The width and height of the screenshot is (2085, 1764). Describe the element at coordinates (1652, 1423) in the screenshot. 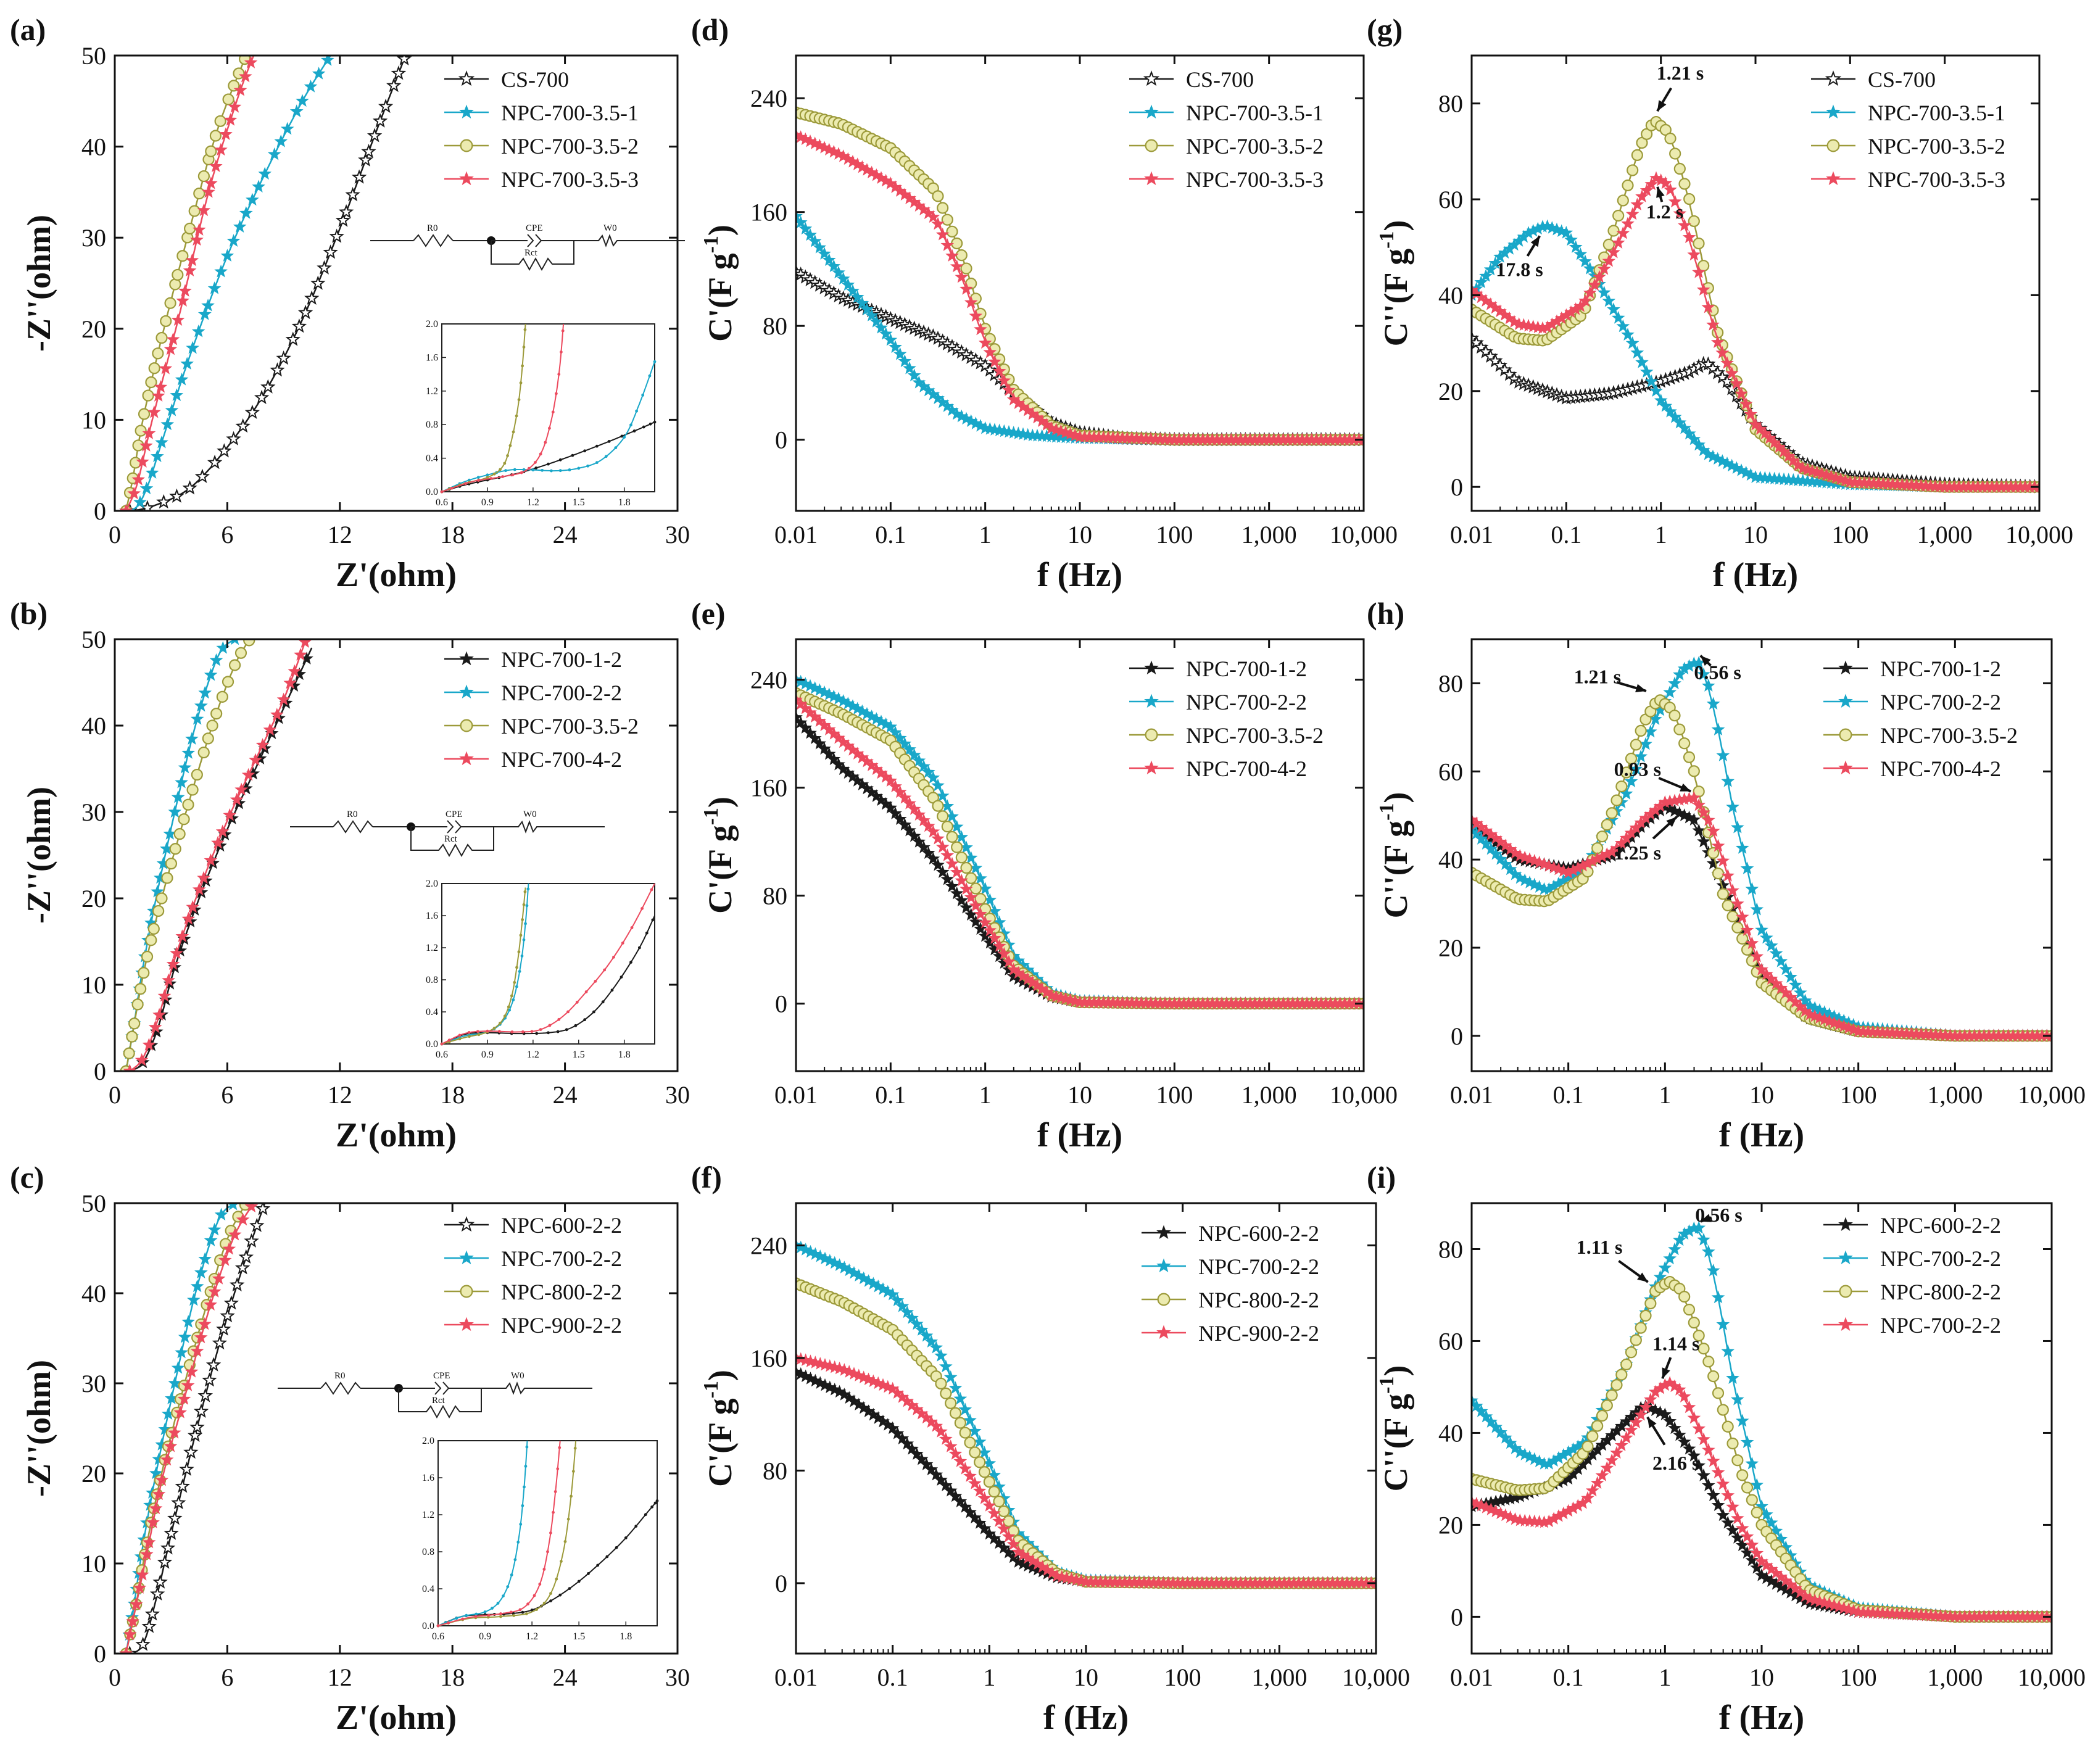

I see `annotation-arrow-head` at that location.